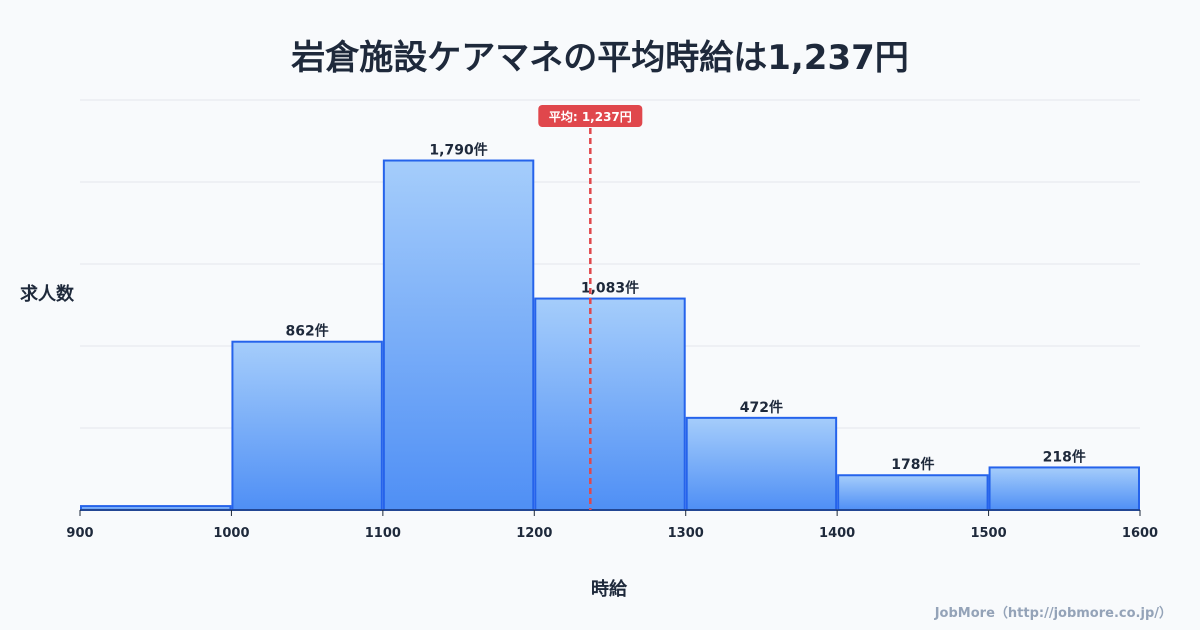 The height and width of the screenshot is (630, 1200). I want to click on mean-label: 平均: 1,237円, so click(590, 116).